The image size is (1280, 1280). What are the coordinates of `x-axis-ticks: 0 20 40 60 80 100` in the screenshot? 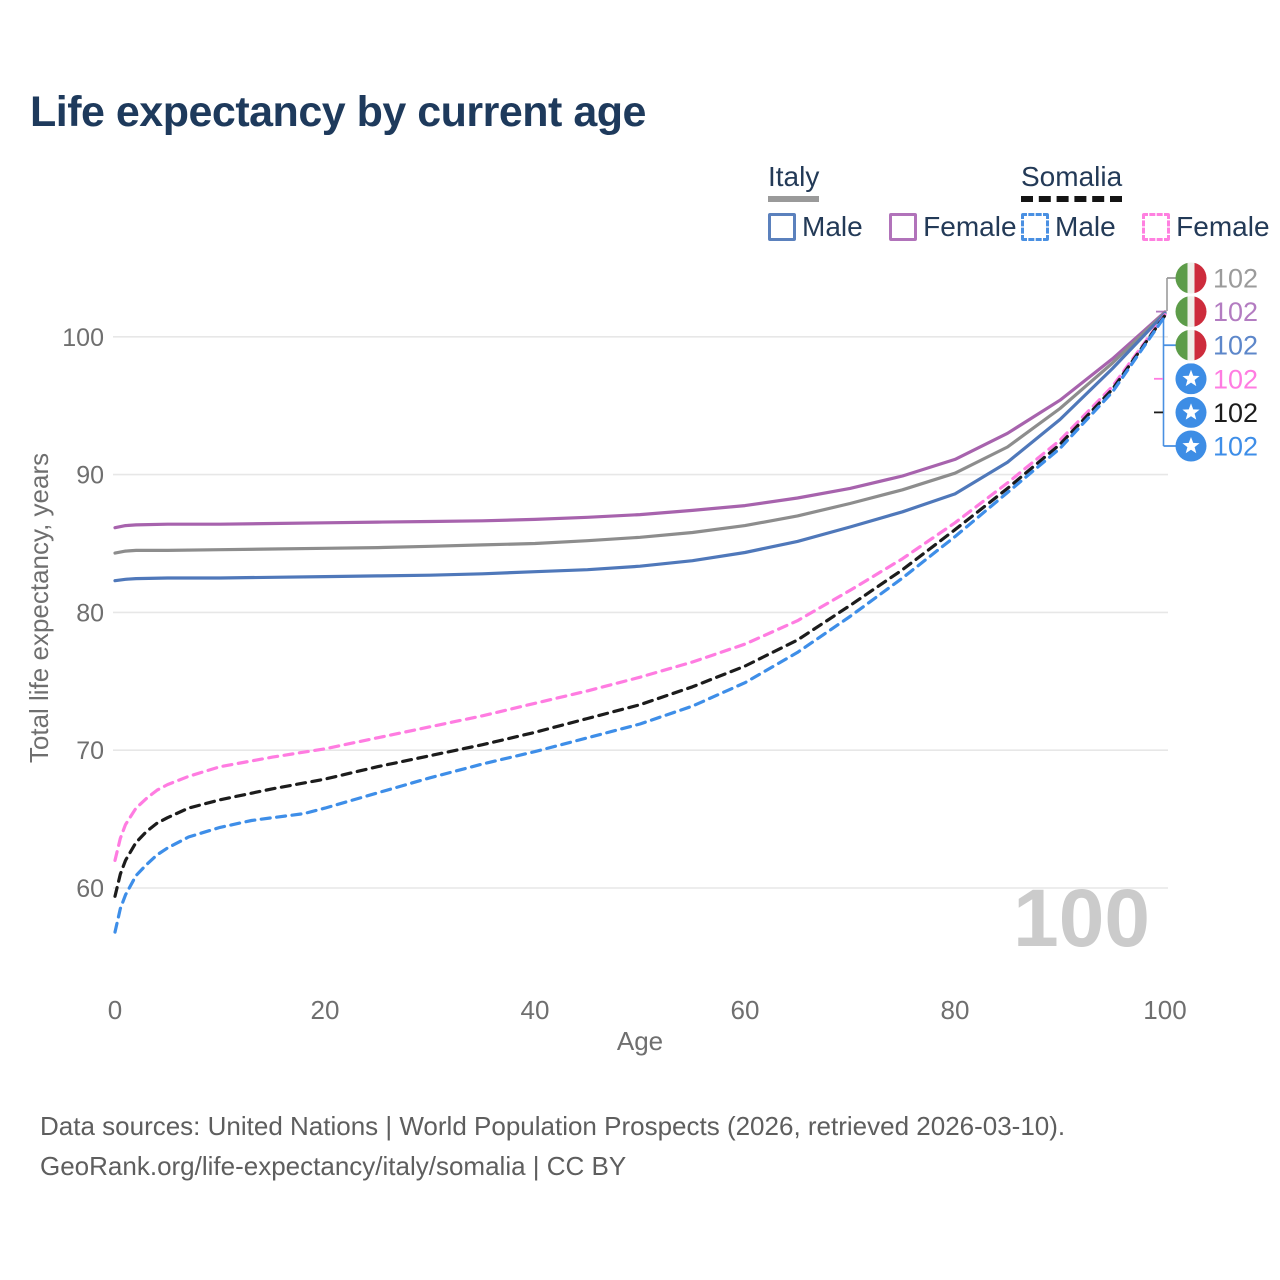 It's located at (647, 1010).